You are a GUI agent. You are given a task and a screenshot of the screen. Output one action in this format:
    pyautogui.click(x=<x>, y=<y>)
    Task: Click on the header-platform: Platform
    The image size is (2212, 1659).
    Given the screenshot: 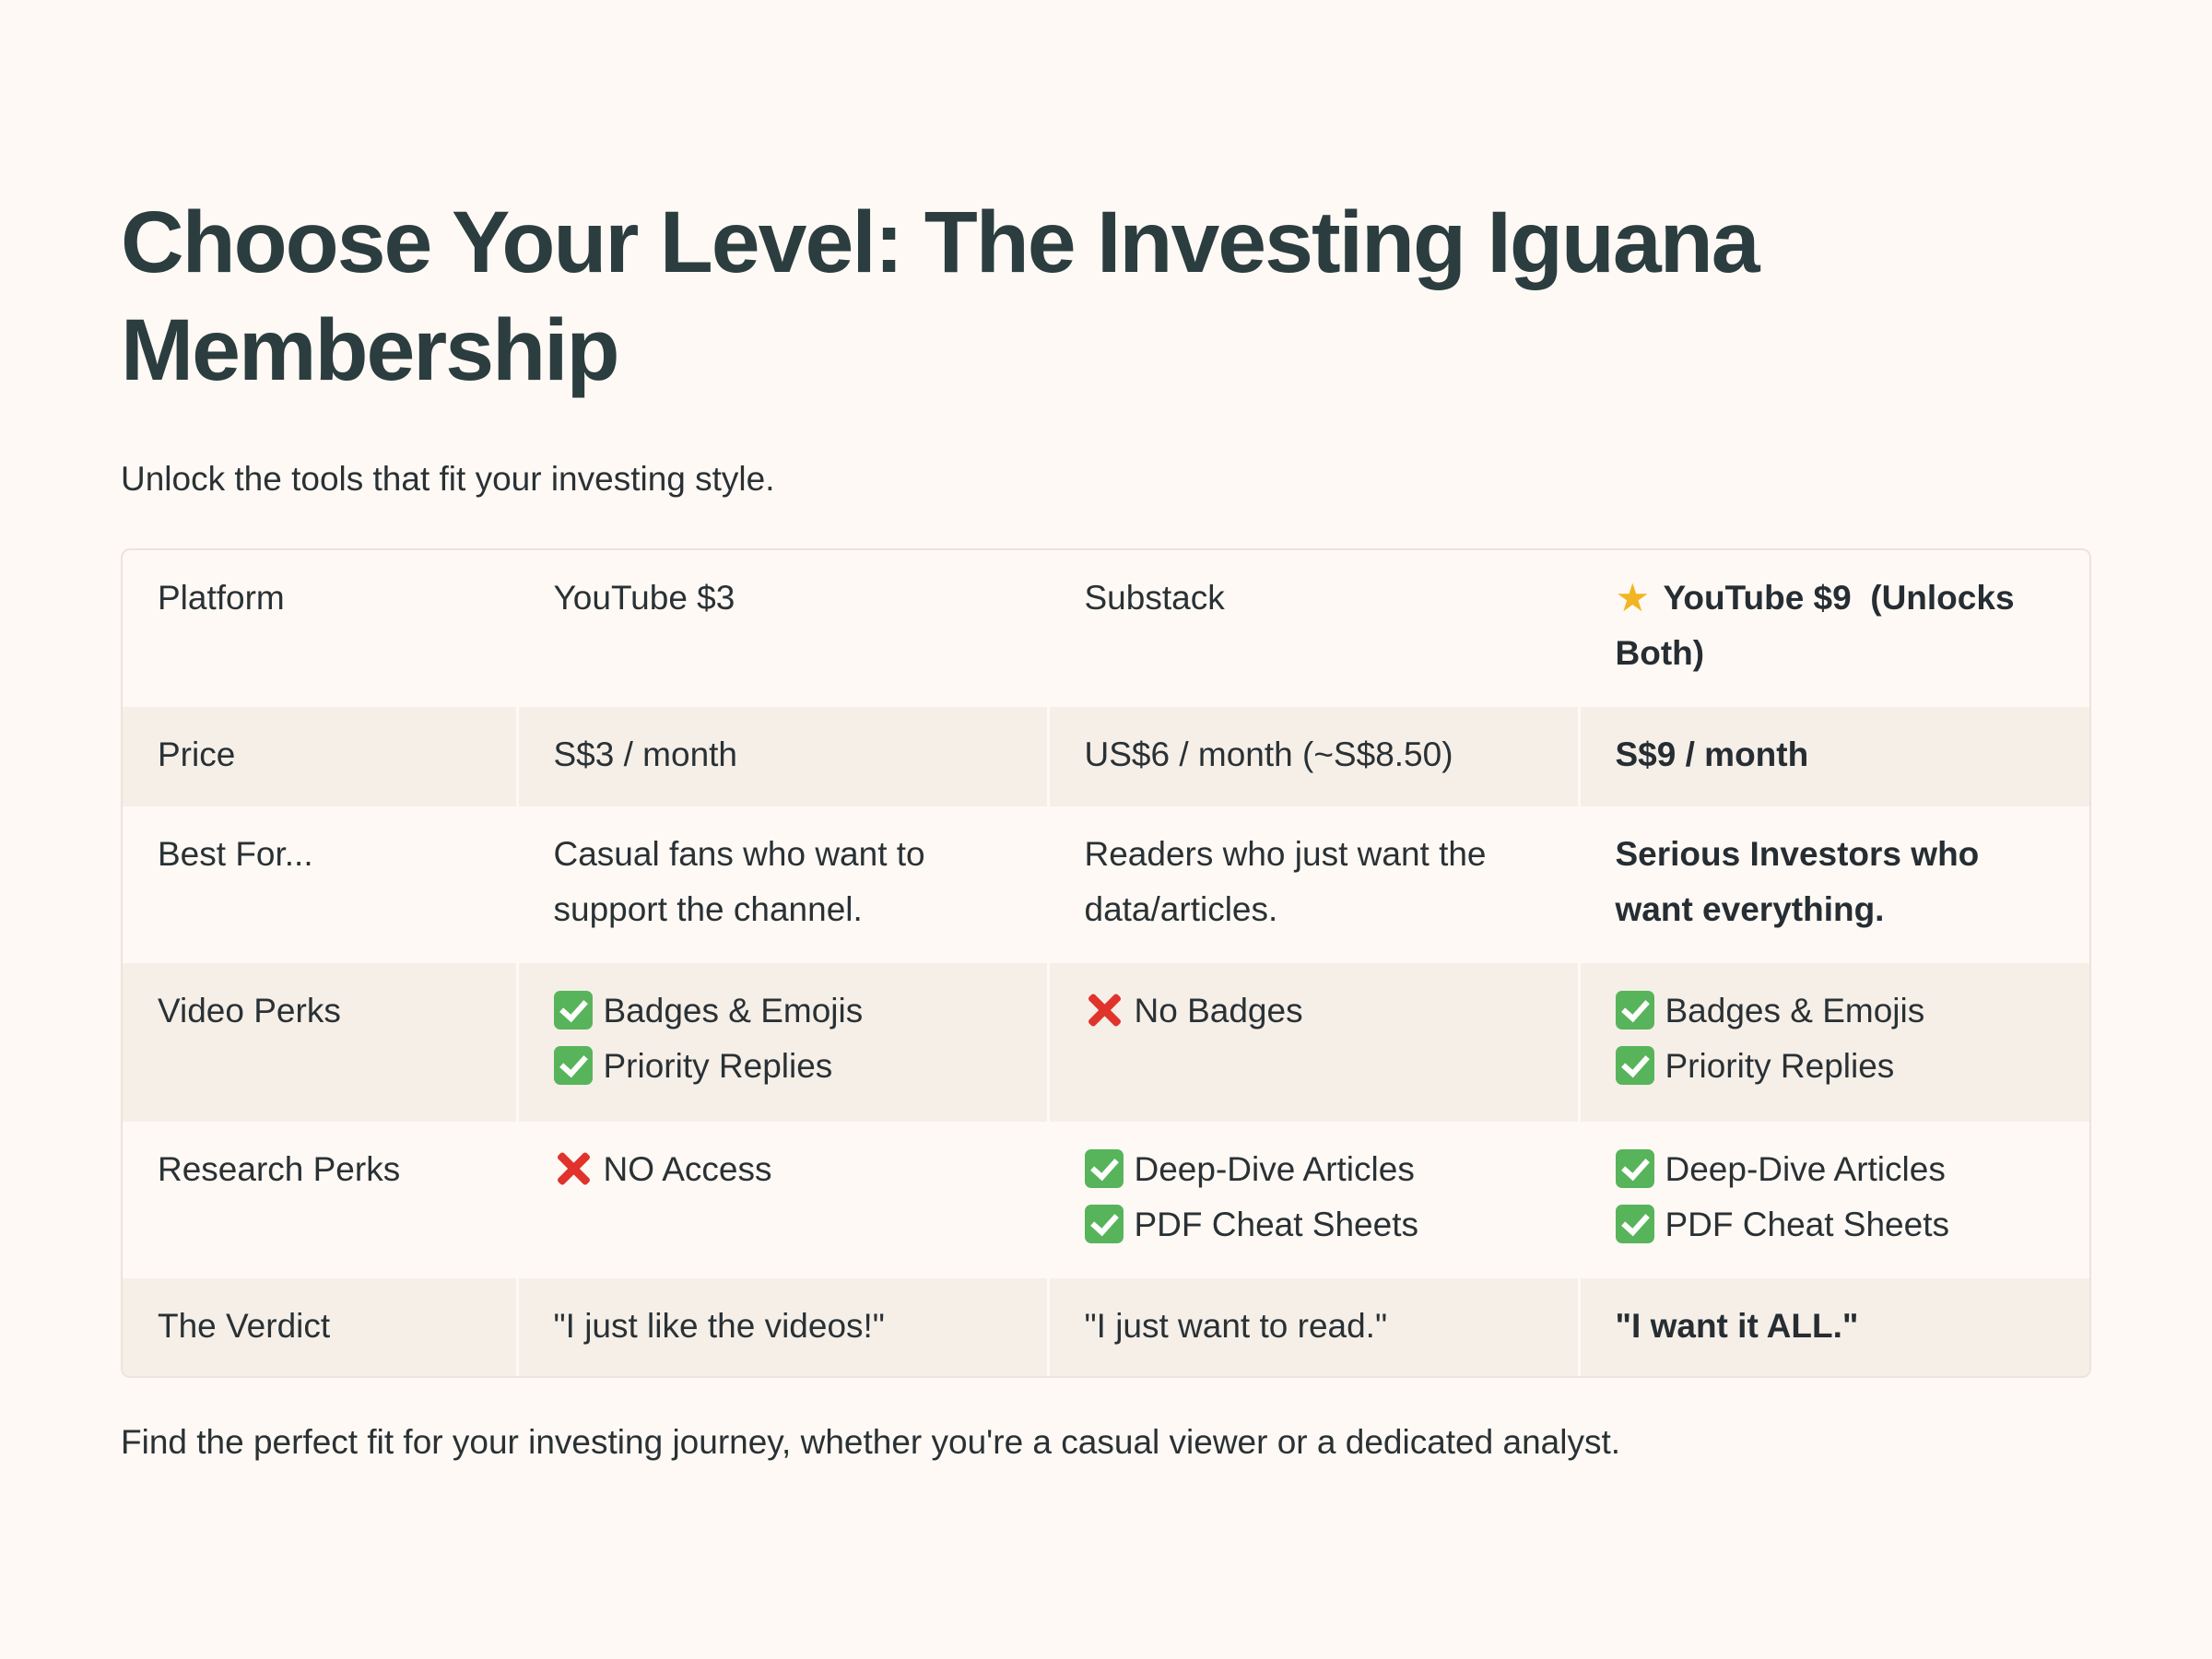 What is the action you would take?
    pyautogui.click(x=321, y=628)
    